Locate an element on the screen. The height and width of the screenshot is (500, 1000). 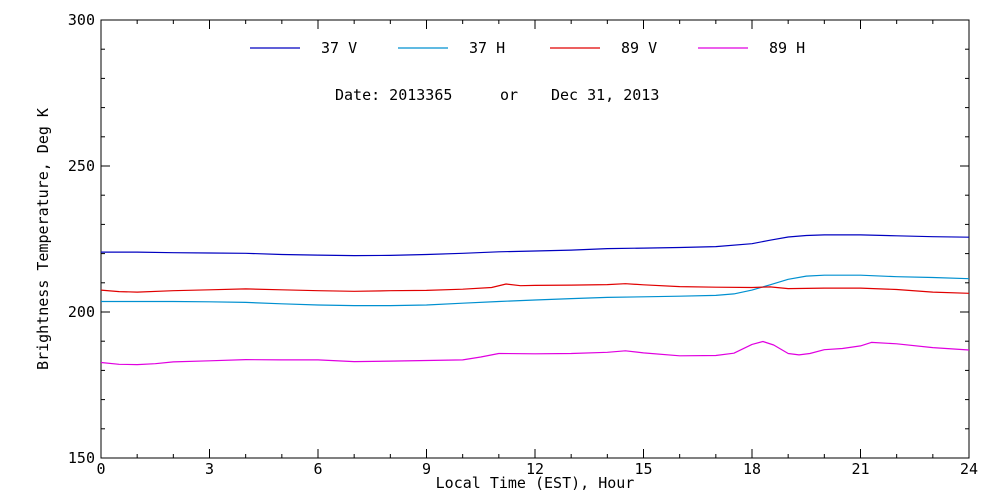
legend-label: 37 H is located at coordinates (487, 48).